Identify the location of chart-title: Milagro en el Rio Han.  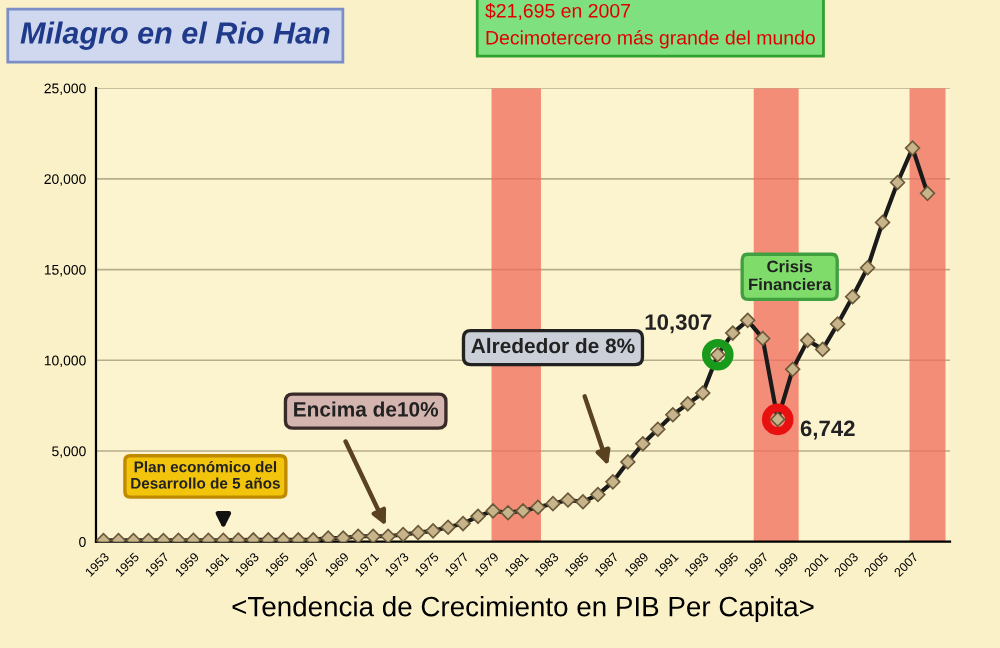
(175, 35).